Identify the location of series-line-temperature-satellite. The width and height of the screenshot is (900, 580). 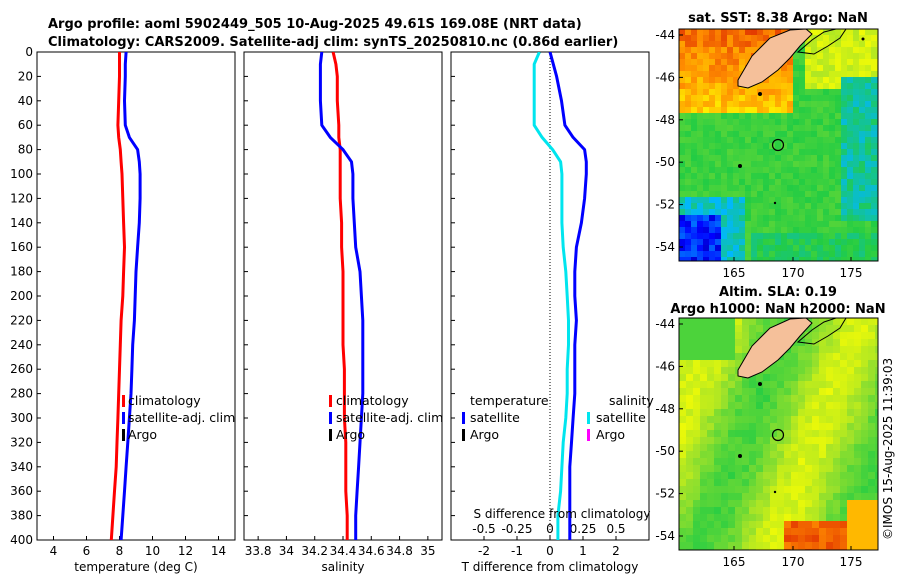
(568, 296).